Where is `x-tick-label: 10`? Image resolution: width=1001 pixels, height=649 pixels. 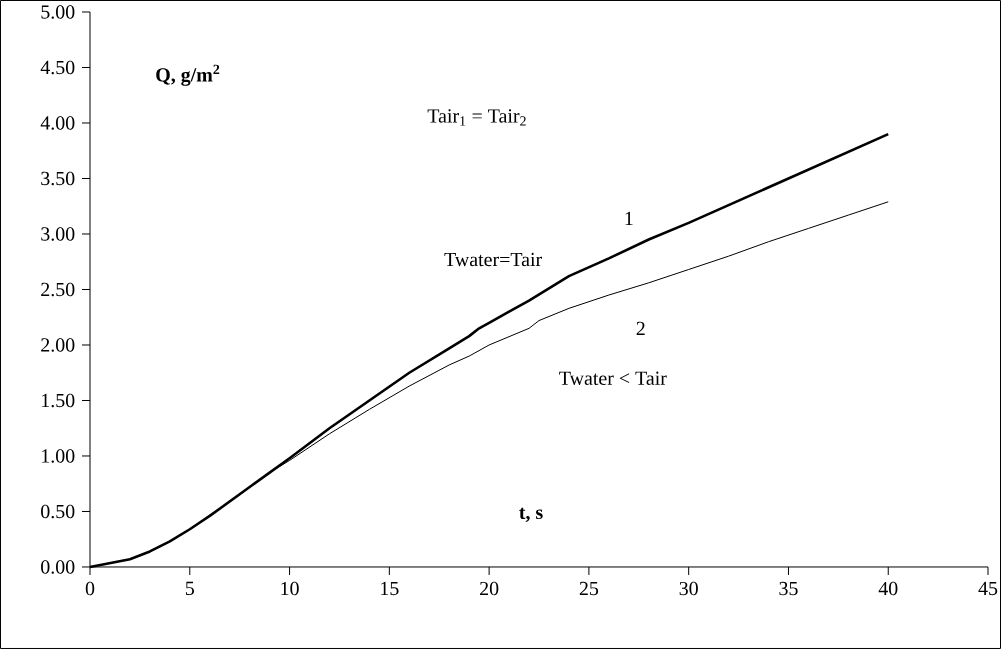
x-tick-label: 10 is located at coordinates (290, 588).